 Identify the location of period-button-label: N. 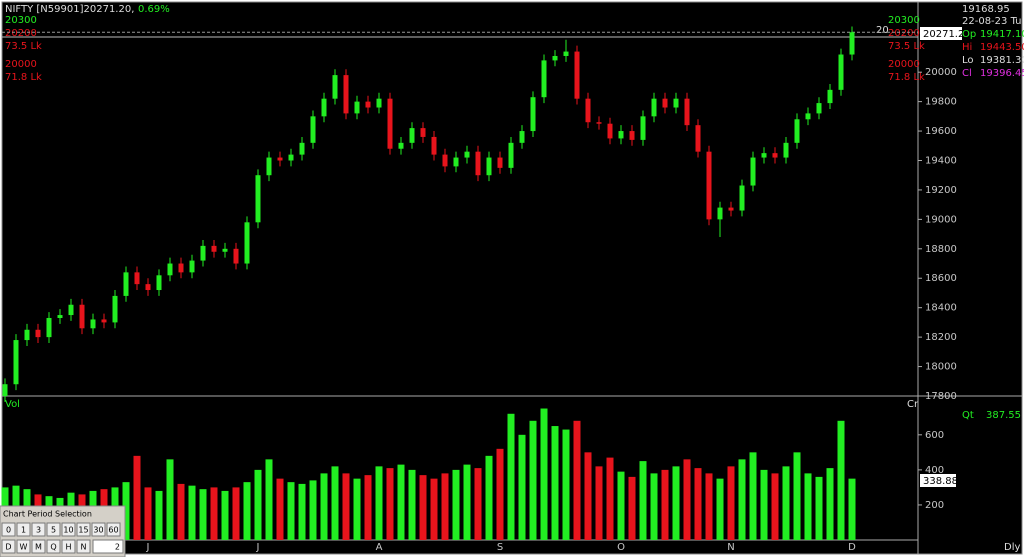
(84, 547).